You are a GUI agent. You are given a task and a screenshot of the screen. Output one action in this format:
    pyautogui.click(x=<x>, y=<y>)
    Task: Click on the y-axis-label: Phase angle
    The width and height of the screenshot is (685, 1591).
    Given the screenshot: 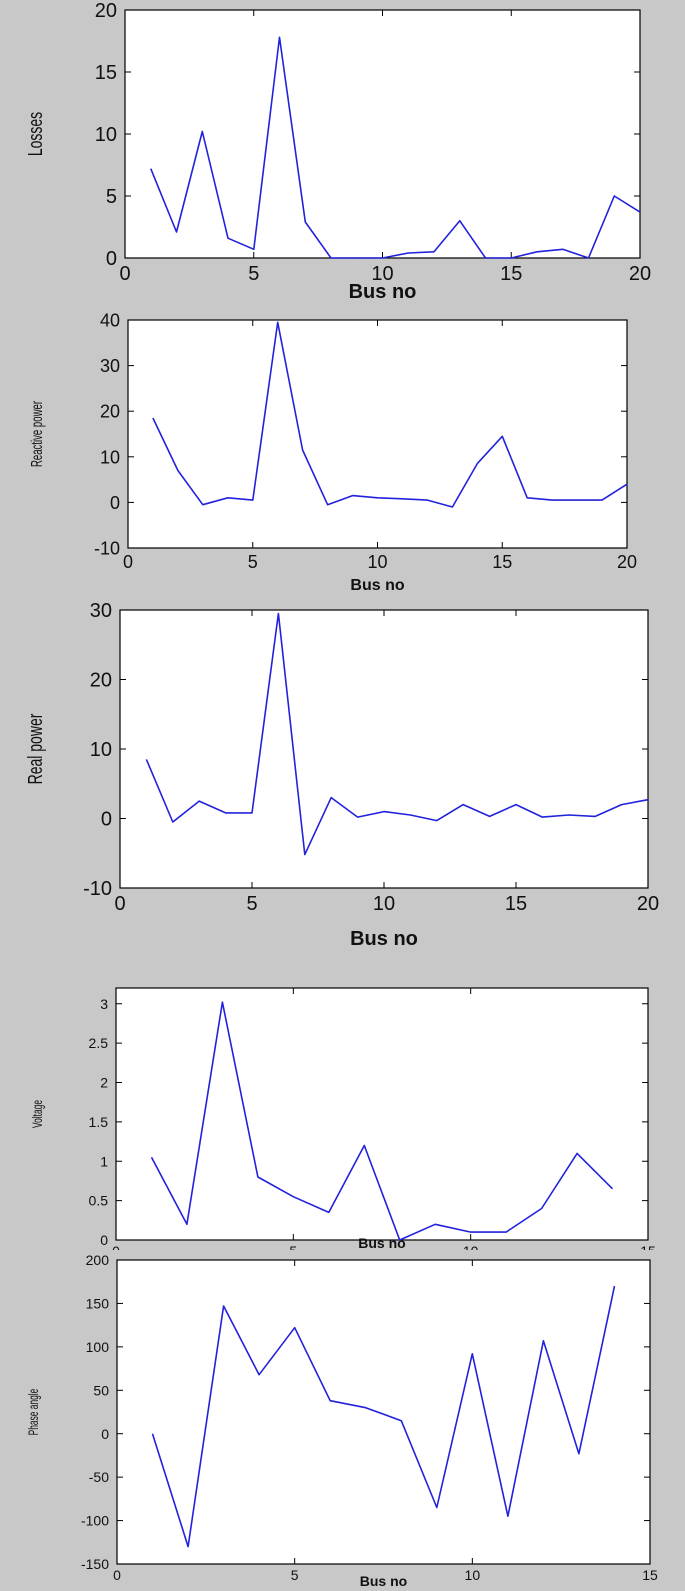 What is the action you would take?
    pyautogui.click(x=34, y=1412)
    